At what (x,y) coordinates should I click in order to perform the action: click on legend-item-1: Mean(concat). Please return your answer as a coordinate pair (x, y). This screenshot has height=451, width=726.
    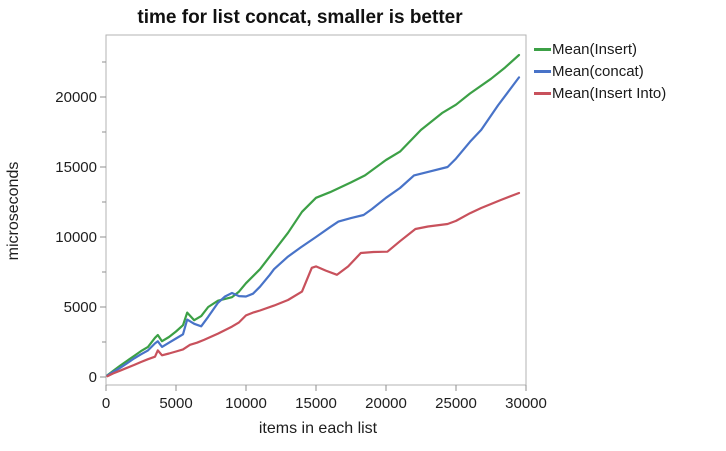
    Looking at the image, I should click on (600, 71).